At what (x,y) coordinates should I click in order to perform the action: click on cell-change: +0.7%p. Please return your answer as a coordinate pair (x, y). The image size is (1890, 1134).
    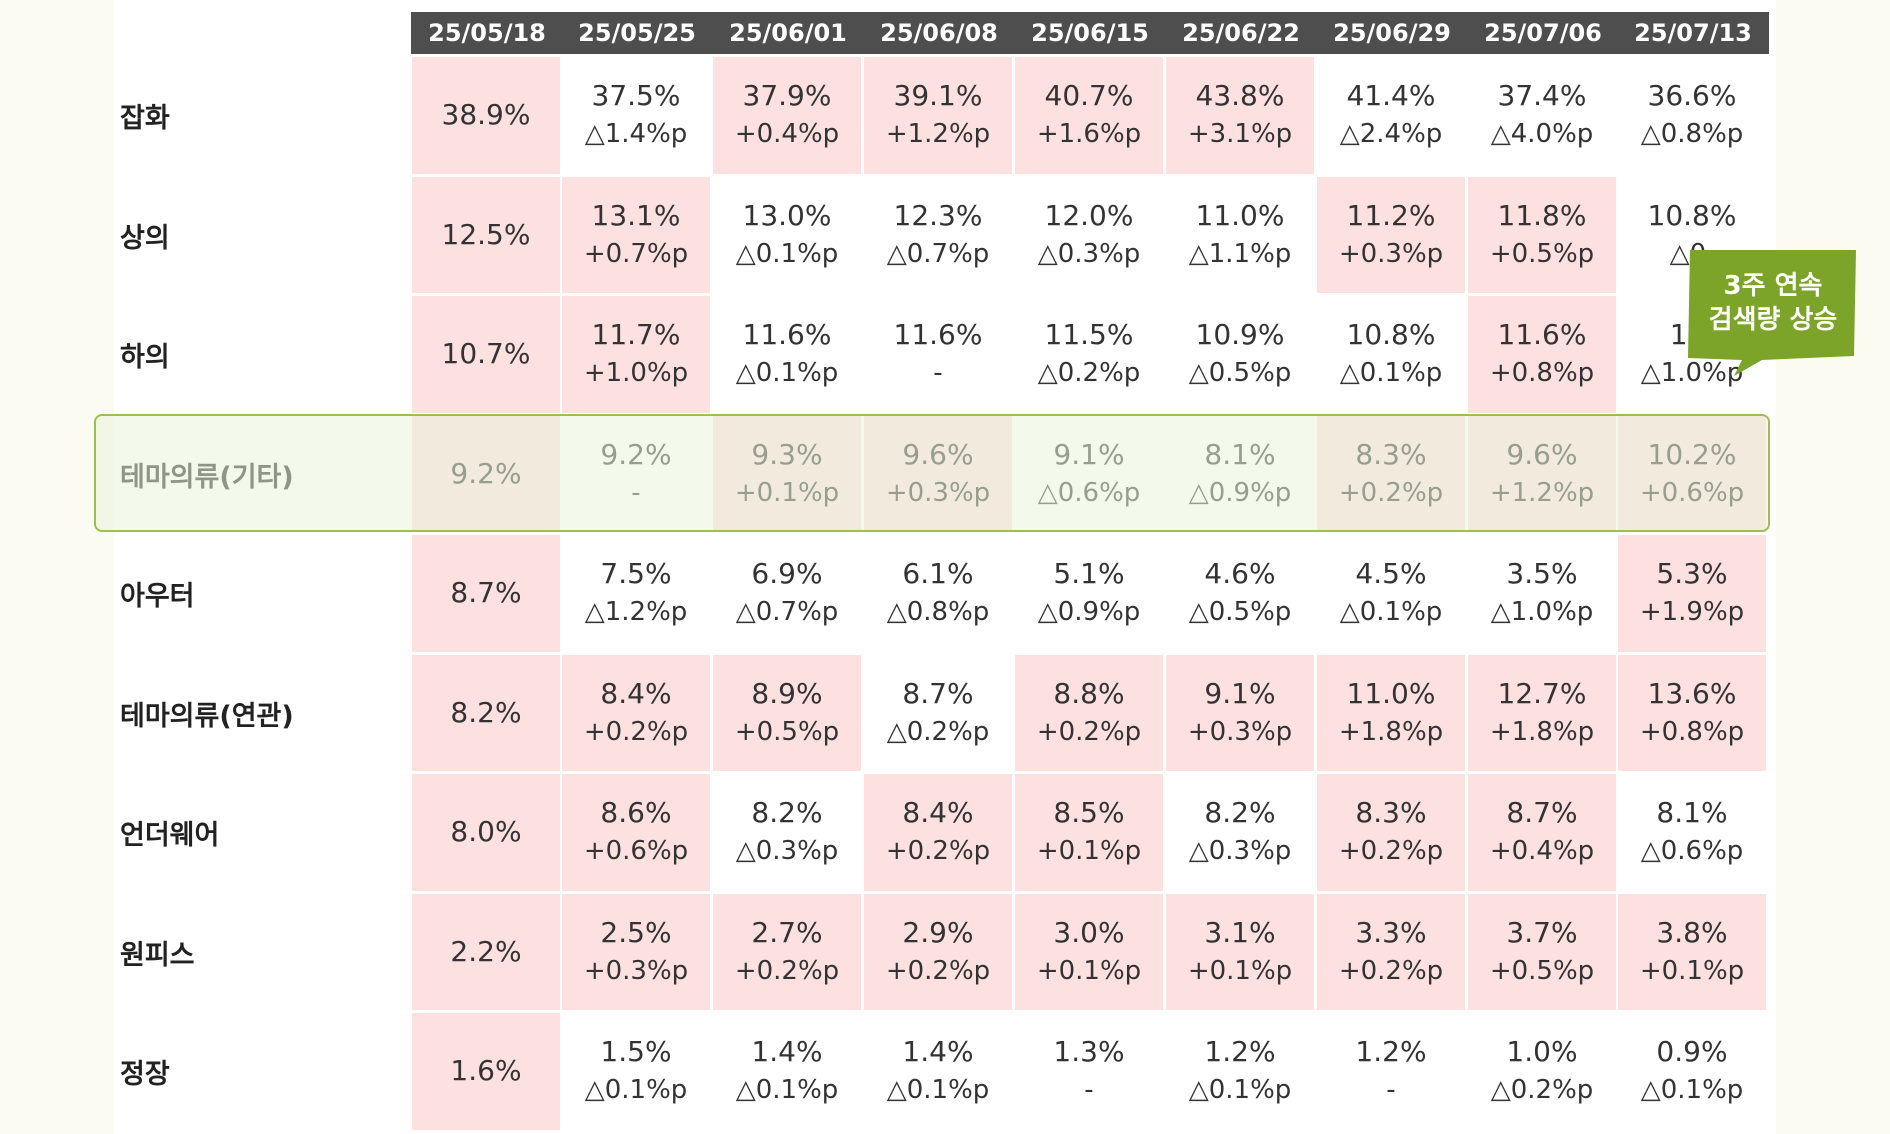
    Looking at the image, I should click on (636, 253).